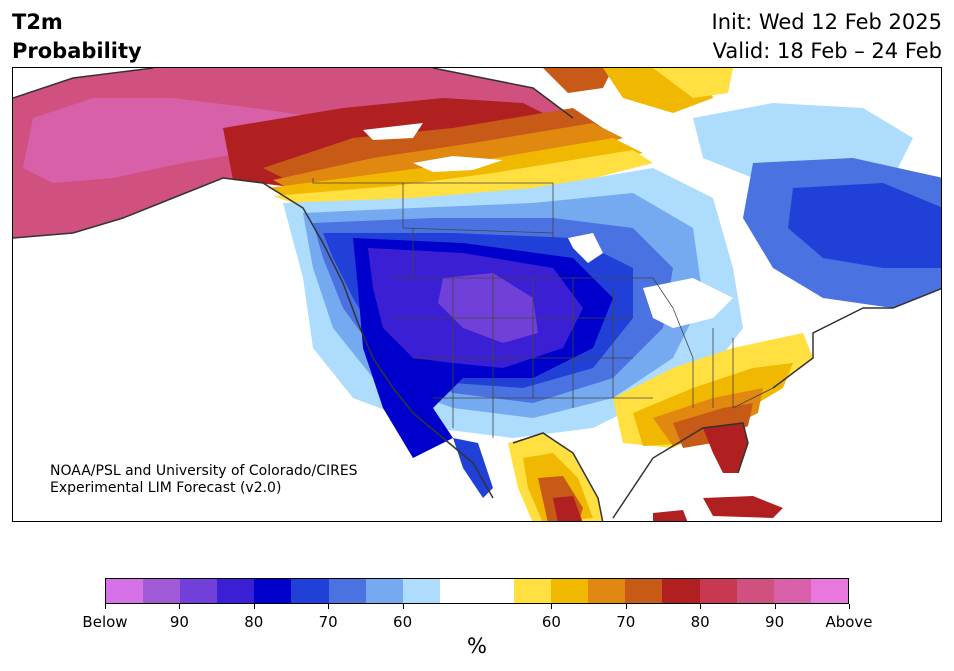 This screenshot has width=954, height=671. I want to click on title-block: T2m Probability, so click(77, 37).